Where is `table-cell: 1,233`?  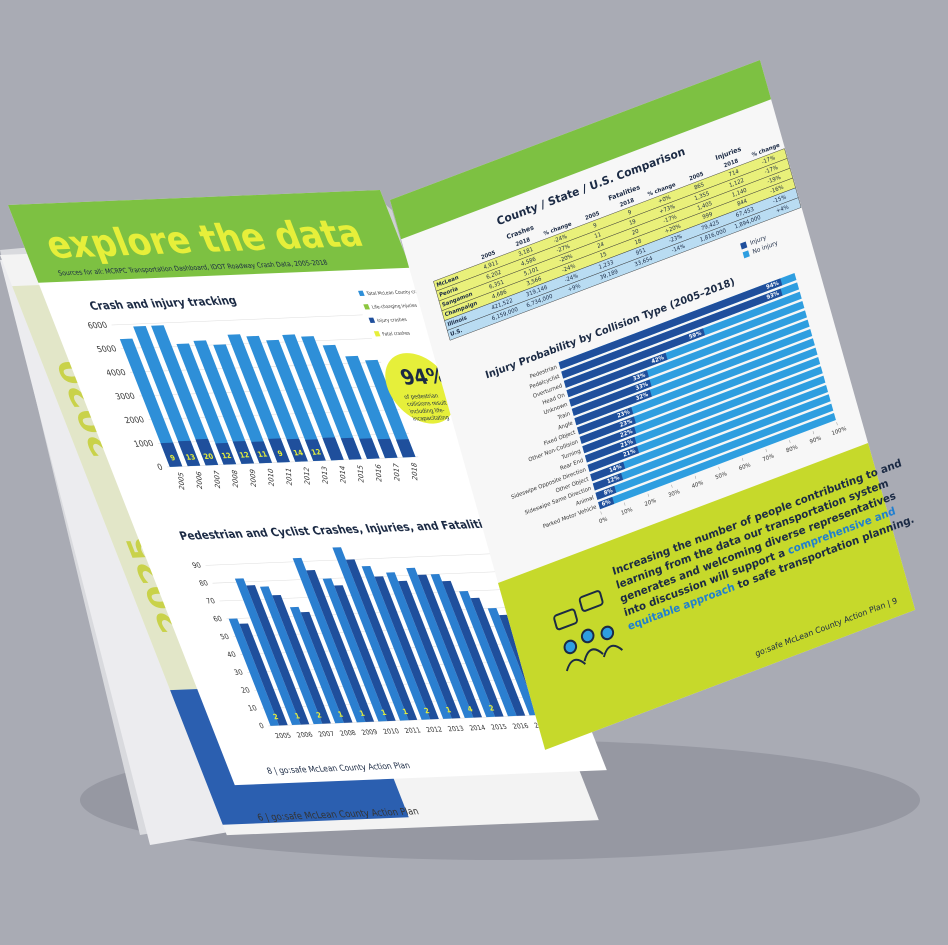 table-cell: 1,233 is located at coordinates (606, 266).